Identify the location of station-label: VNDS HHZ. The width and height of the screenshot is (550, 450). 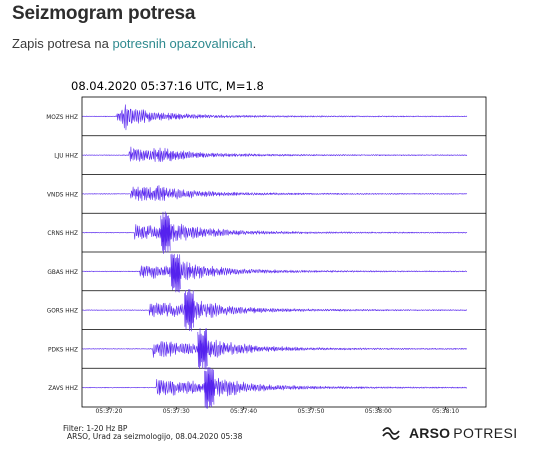
(62, 195).